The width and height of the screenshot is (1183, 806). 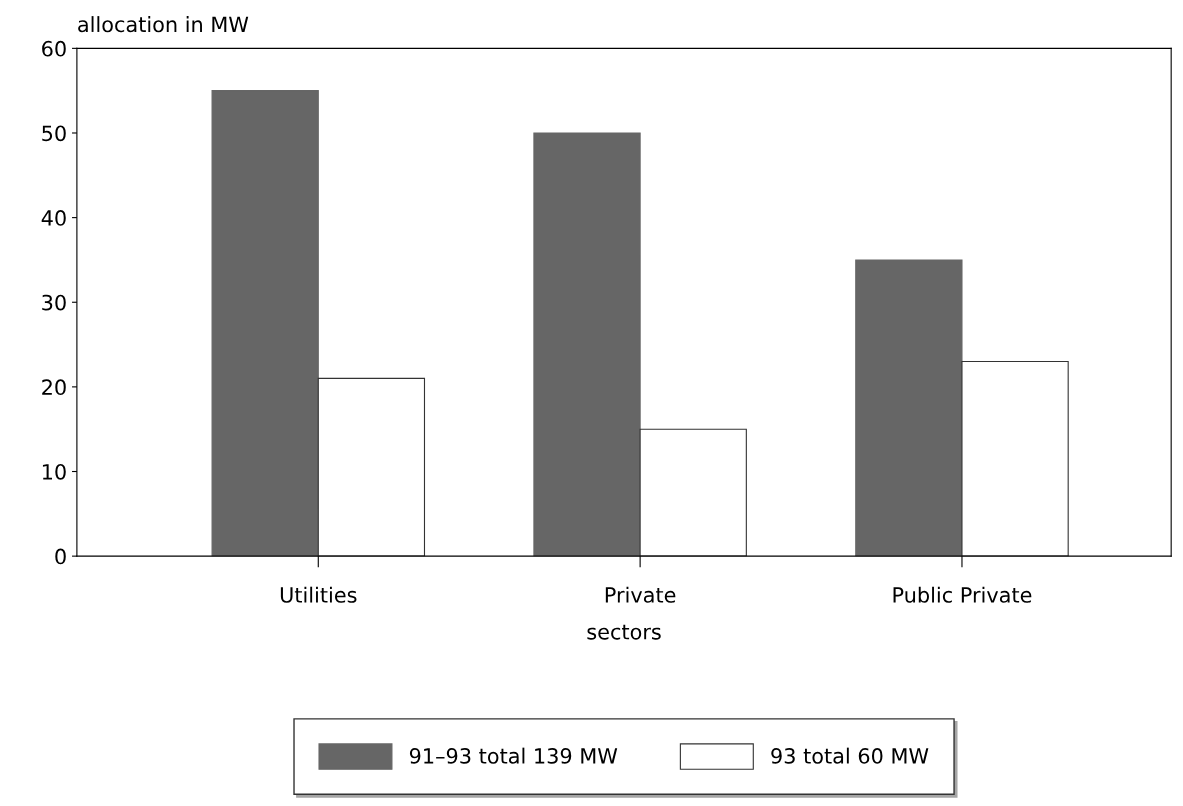 What do you see at coordinates (54, 133) in the screenshot?
I see `y-tick-label: 50` at bounding box center [54, 133].